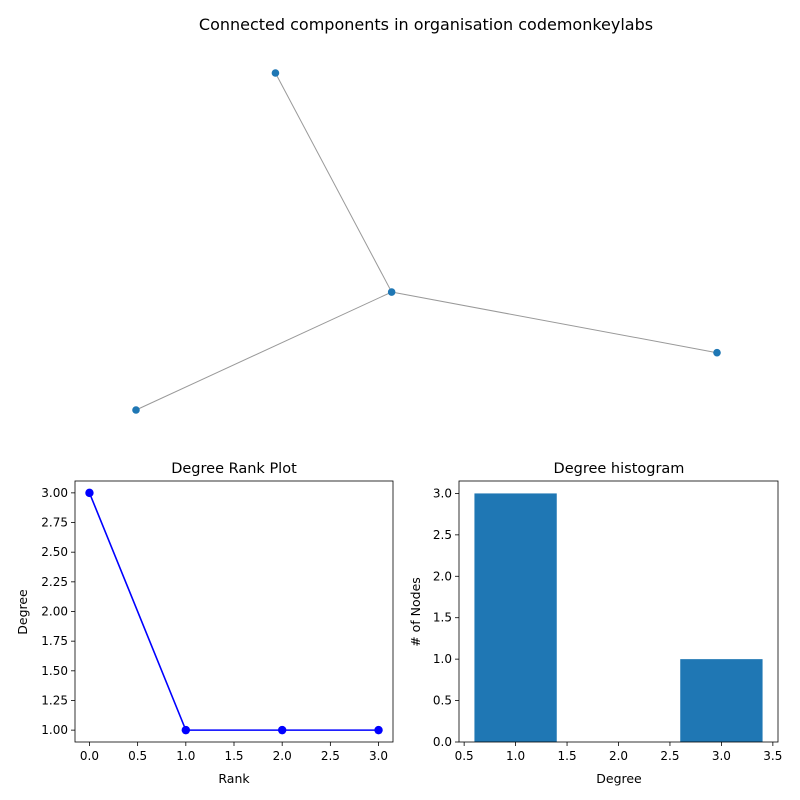  What do you see at coordinates (442, 618) in the screenshot?
I see `hist-ytick-label-3: 1.5` at bounding box center [442, 618].